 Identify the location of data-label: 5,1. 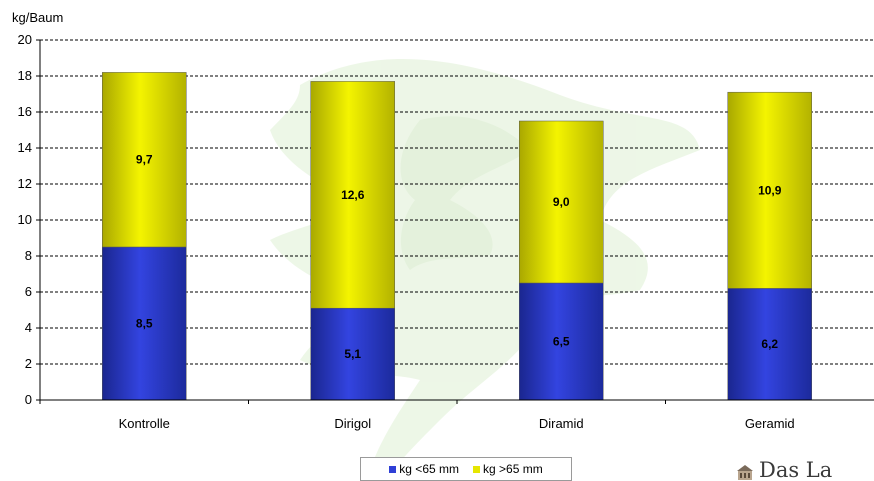
(352, 354).